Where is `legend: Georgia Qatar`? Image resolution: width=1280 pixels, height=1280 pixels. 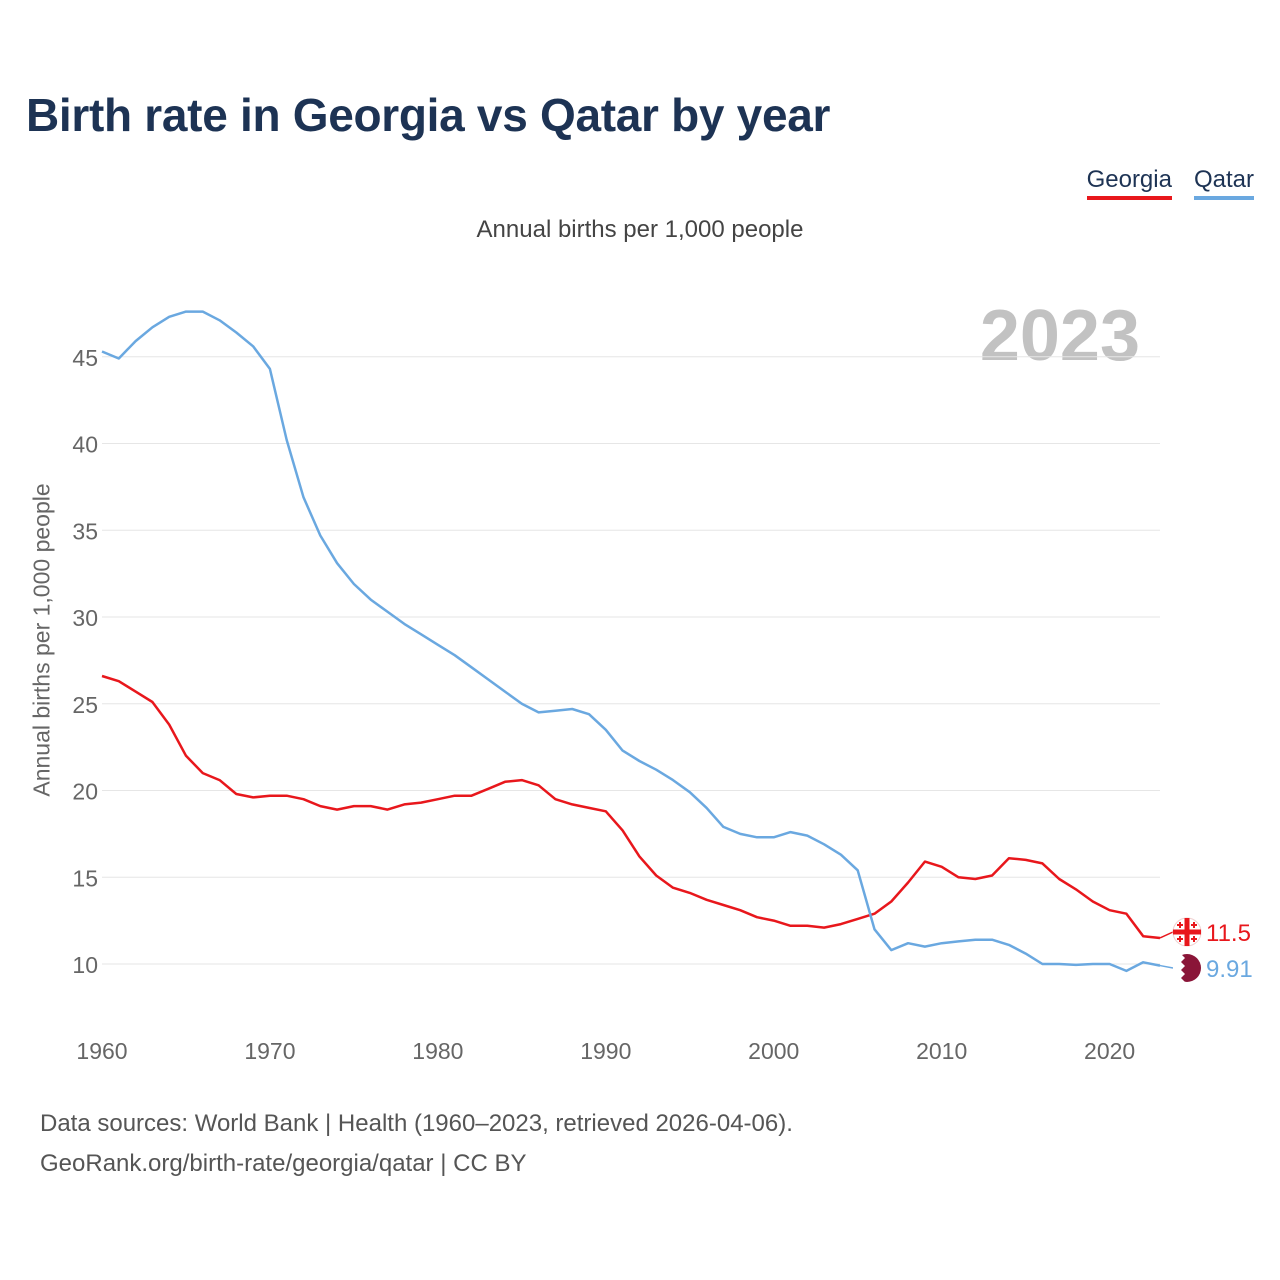
legend: Georgia Qatar is located at coordinates (1170, 183).